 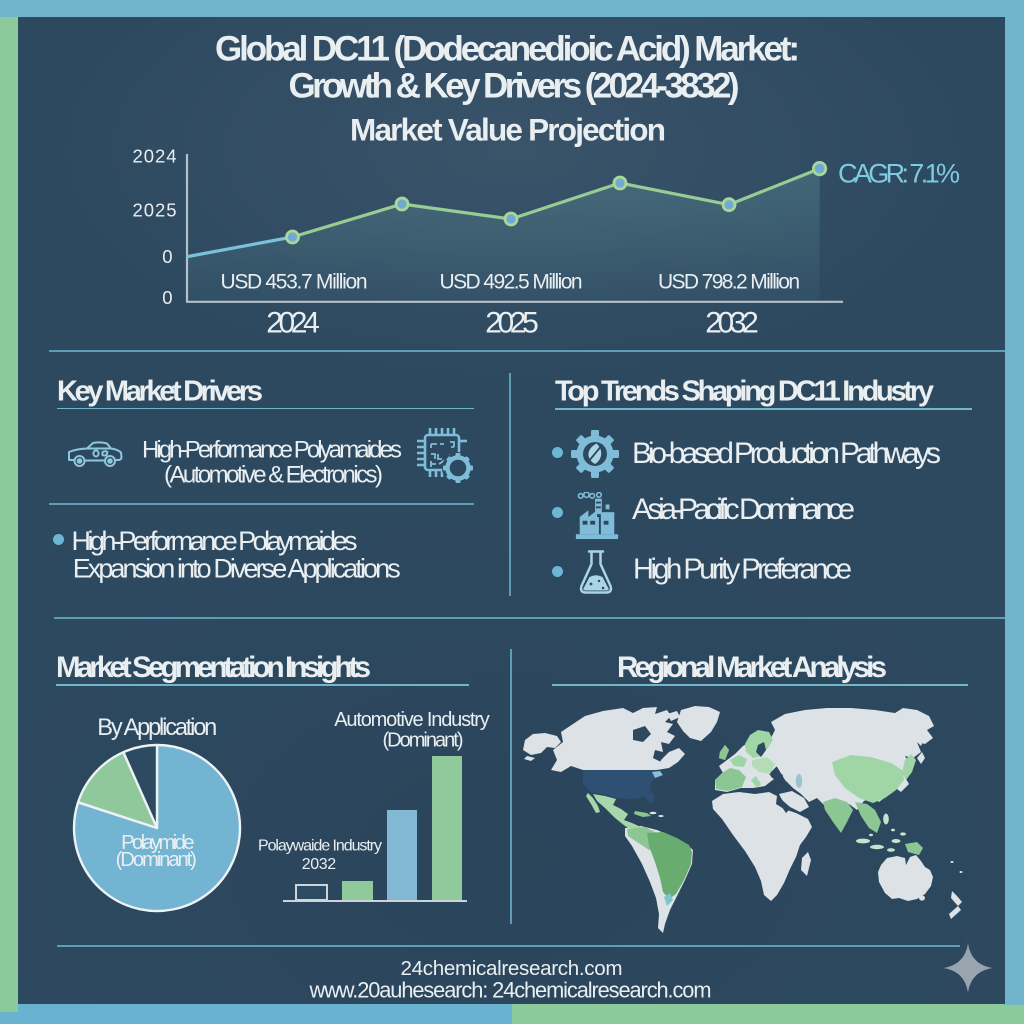 I want to click on svg-text: Asia-Pacific Dominance, so click(x=743, y=509).